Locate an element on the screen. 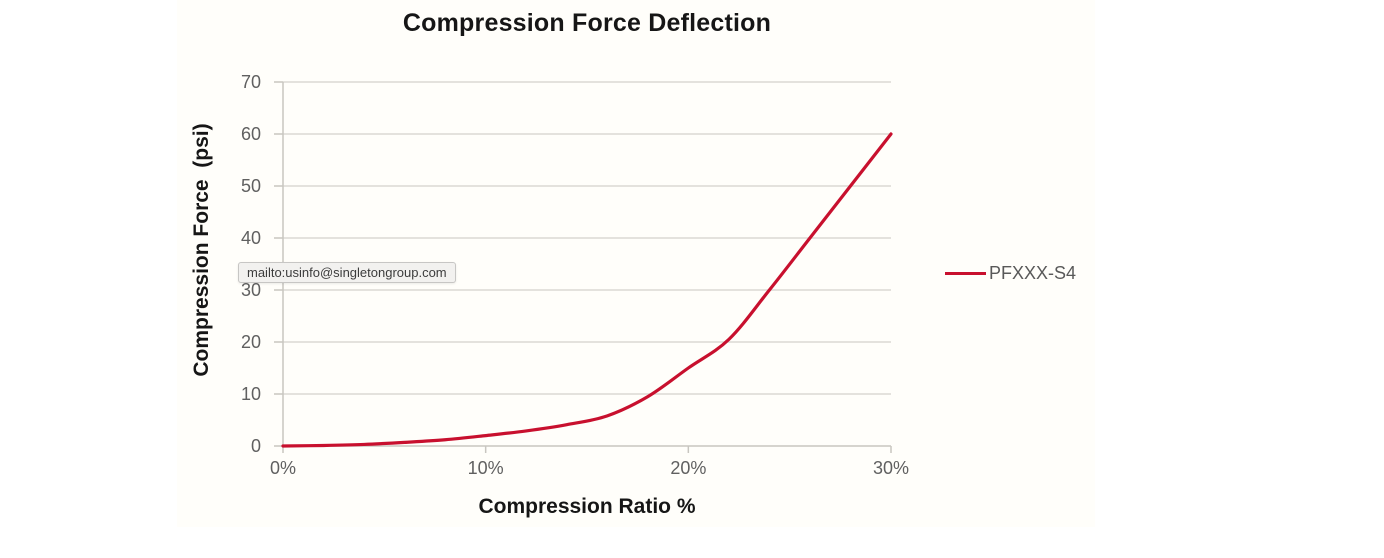 The height and width of the screenshot is (558, 1384). legend-line-swatch is located at coordinates (965, 273).